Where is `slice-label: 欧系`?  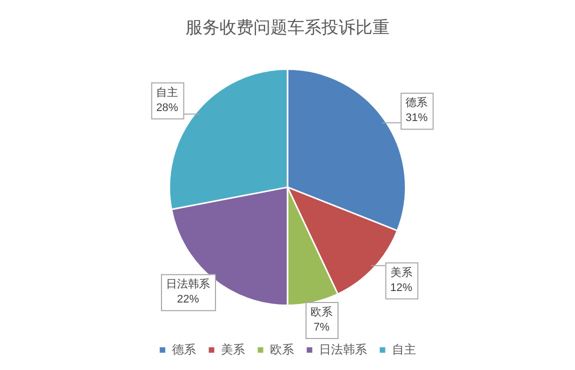
slice-label: 欧系 is located at coordinates (321, 312).